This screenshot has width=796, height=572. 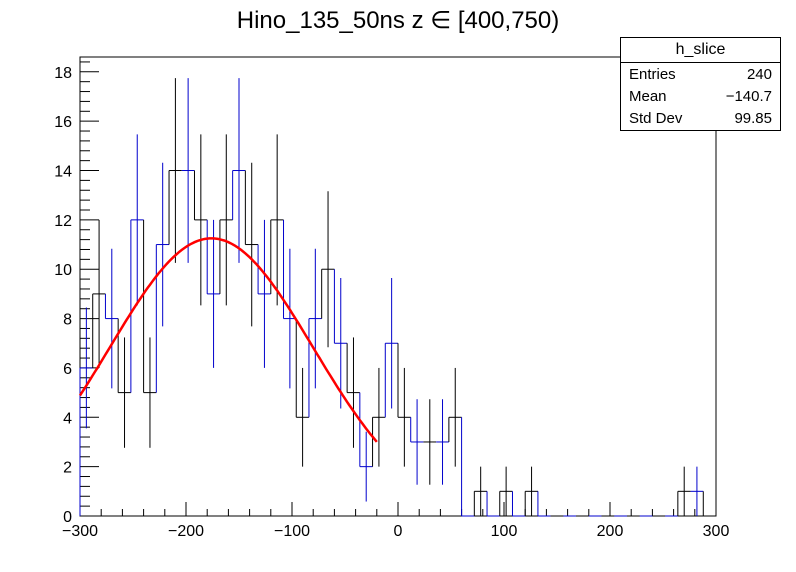 I want to click on y-tick-label: 6, so click(x=67, y=369).